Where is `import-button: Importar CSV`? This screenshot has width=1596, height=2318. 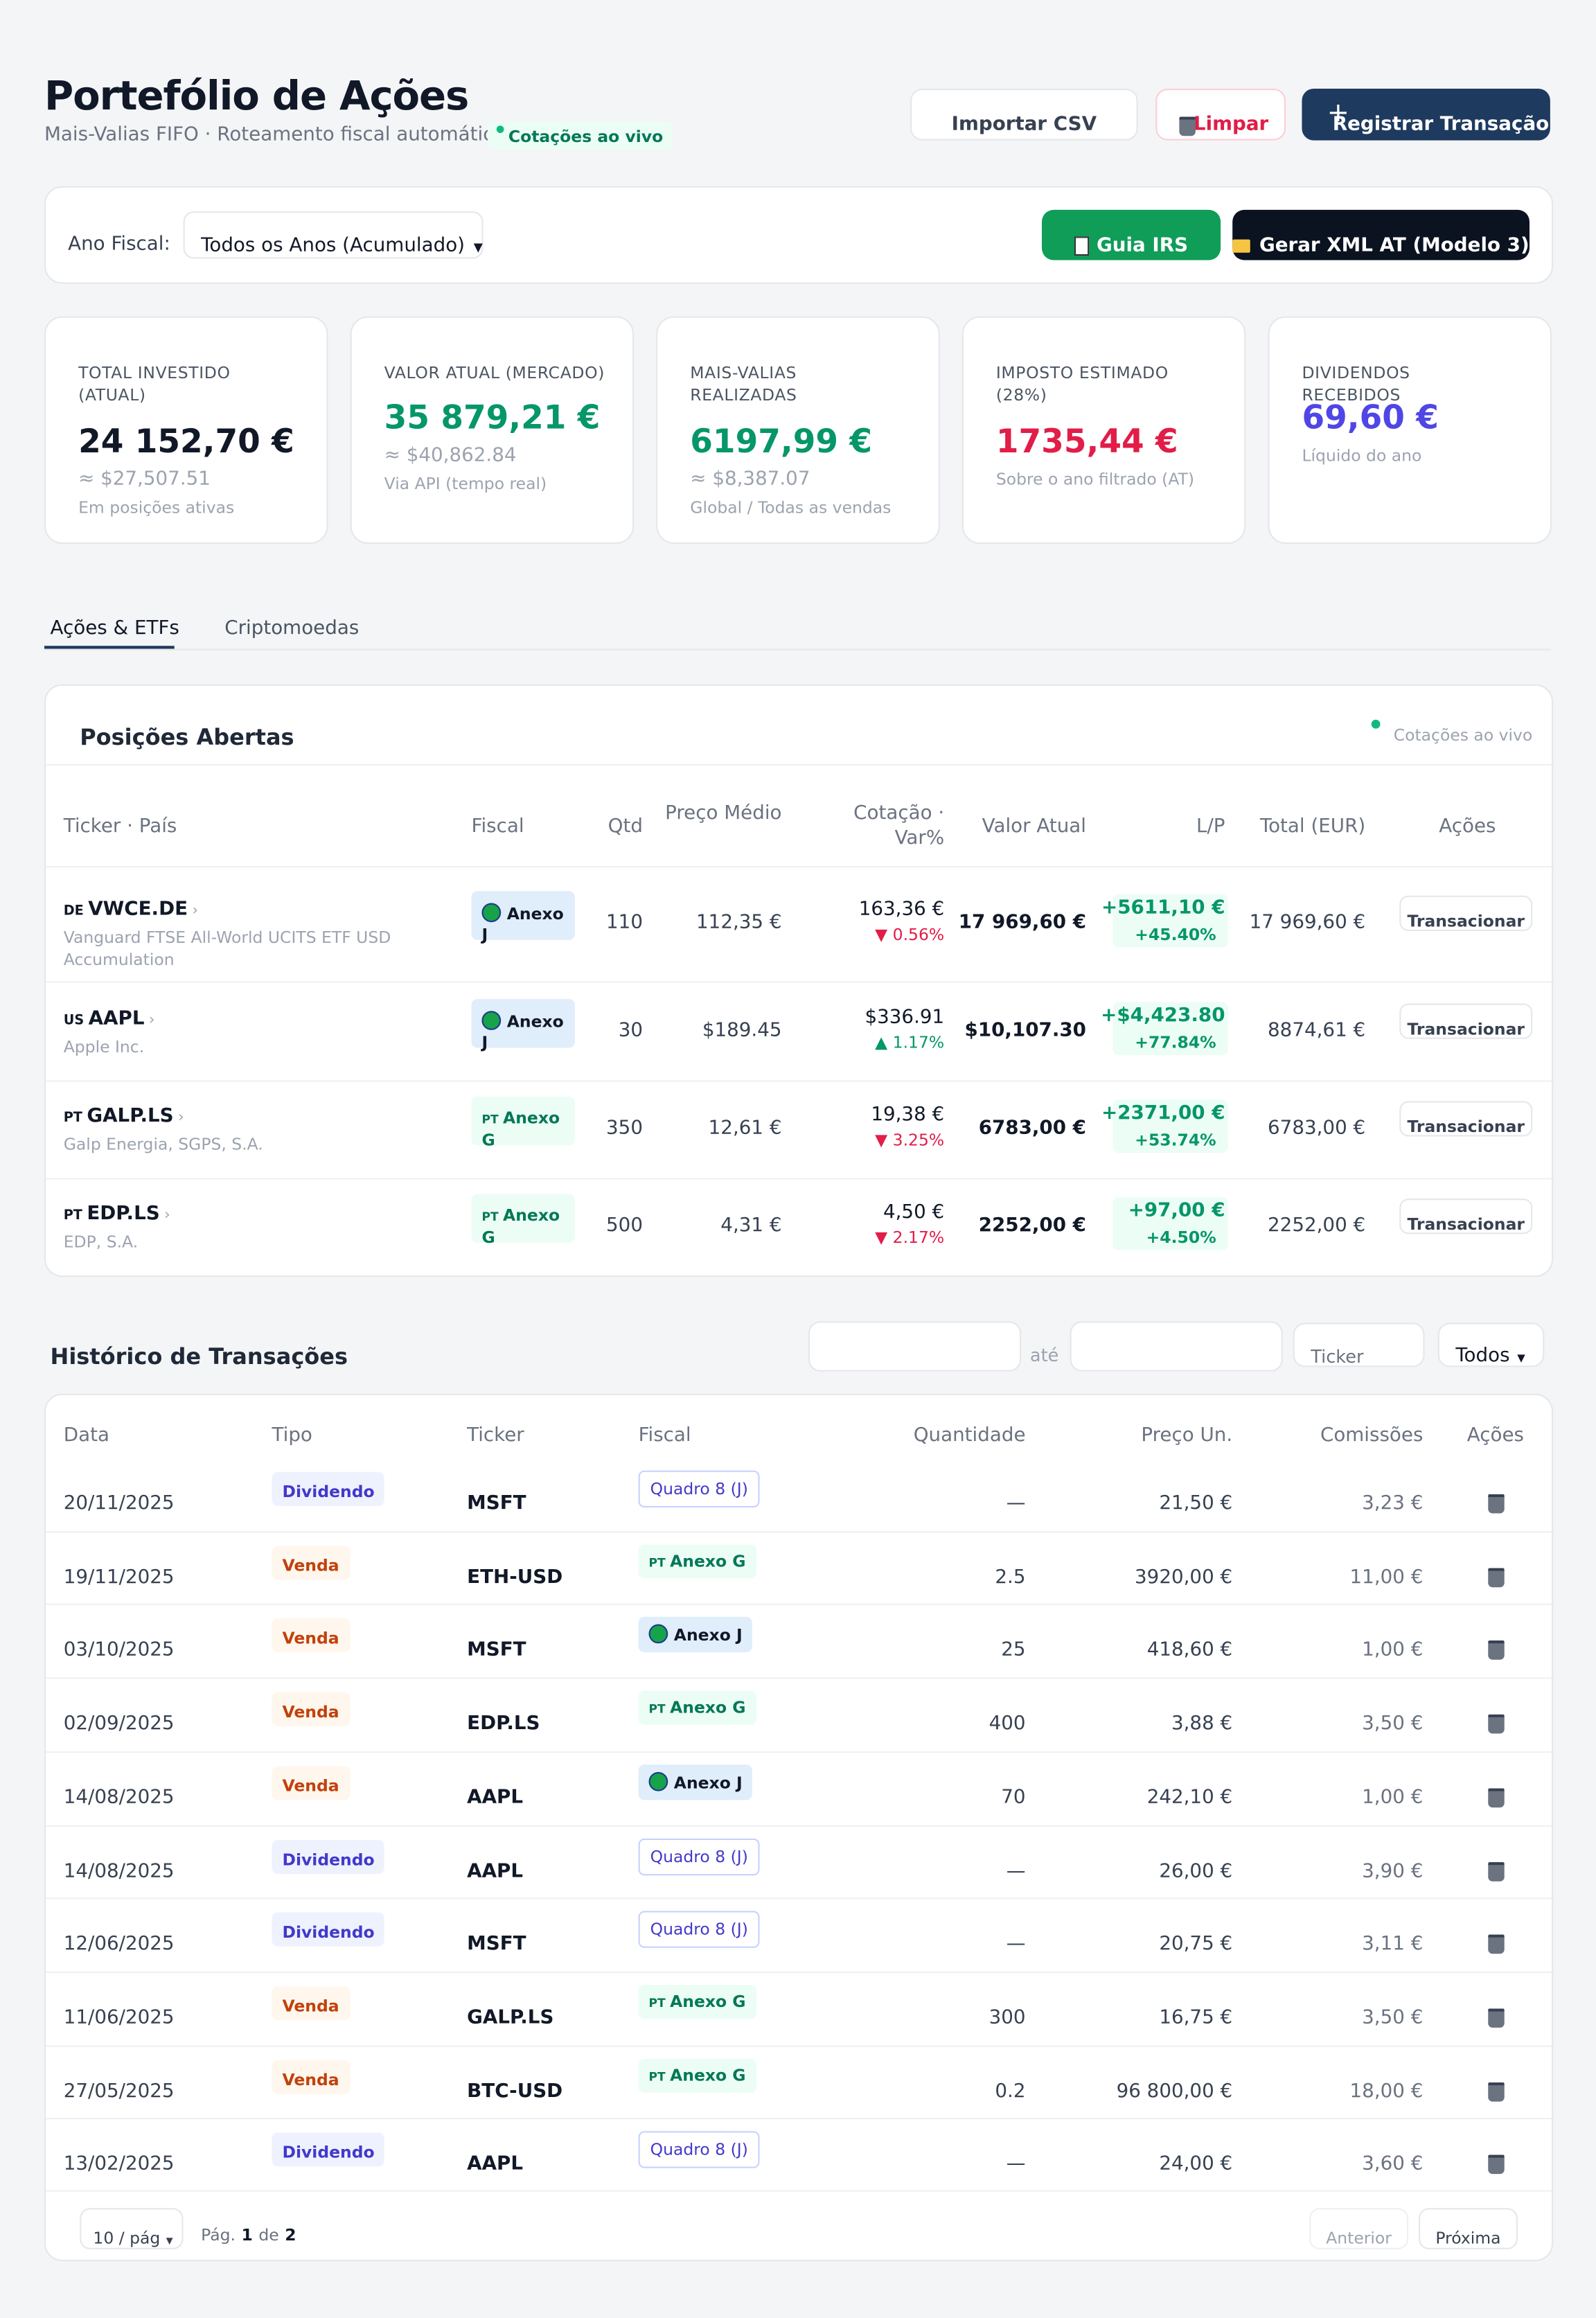
import-button: Importar CSV is located at coordinates (1024, 114).